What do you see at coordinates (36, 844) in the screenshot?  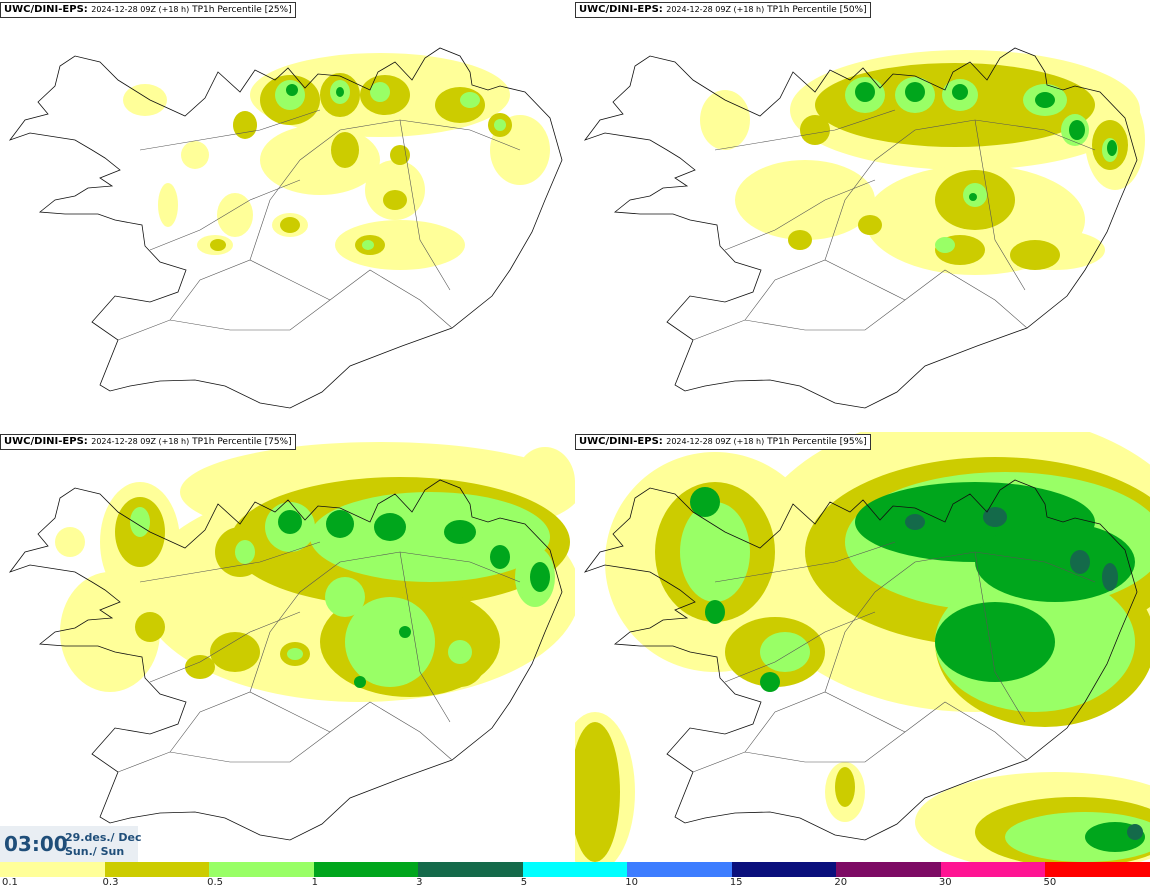 I see `valid-time: 03:00` at bounding box center [36, 844].